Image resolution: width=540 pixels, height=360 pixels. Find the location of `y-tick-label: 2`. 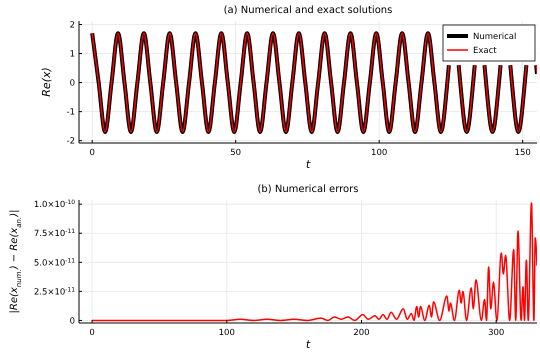

y-tick-label: 2 is located at coordinates (72, 25).